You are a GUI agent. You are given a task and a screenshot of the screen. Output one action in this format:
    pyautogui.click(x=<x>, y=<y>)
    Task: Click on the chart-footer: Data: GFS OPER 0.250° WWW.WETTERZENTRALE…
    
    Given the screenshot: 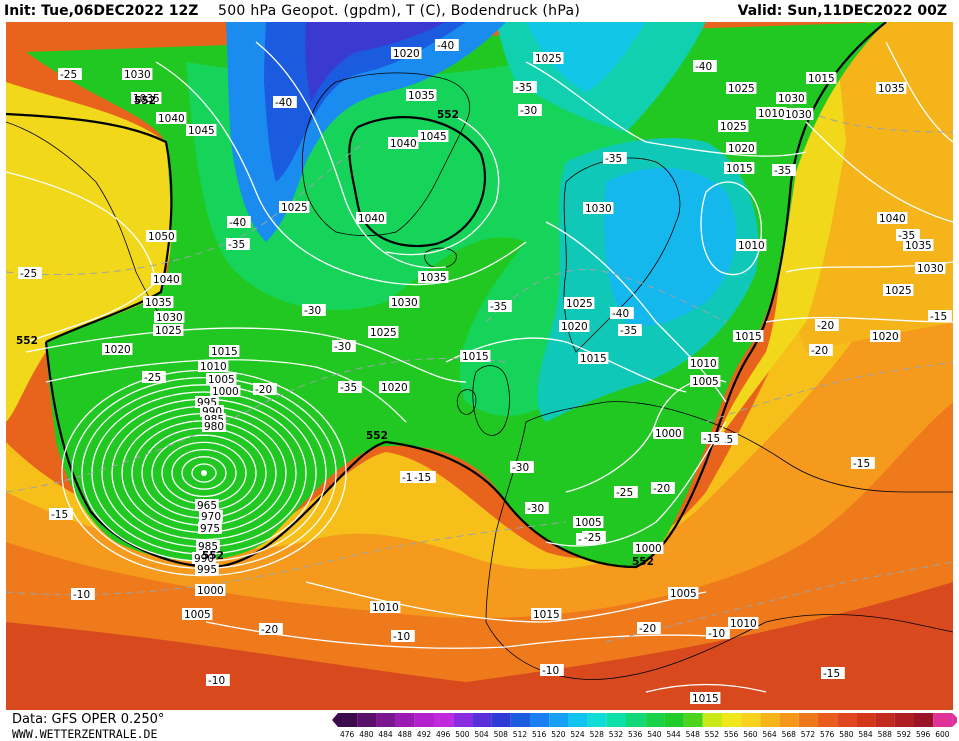 What is the action you would take?
    pyautogui.click(x=479, y=725)
    